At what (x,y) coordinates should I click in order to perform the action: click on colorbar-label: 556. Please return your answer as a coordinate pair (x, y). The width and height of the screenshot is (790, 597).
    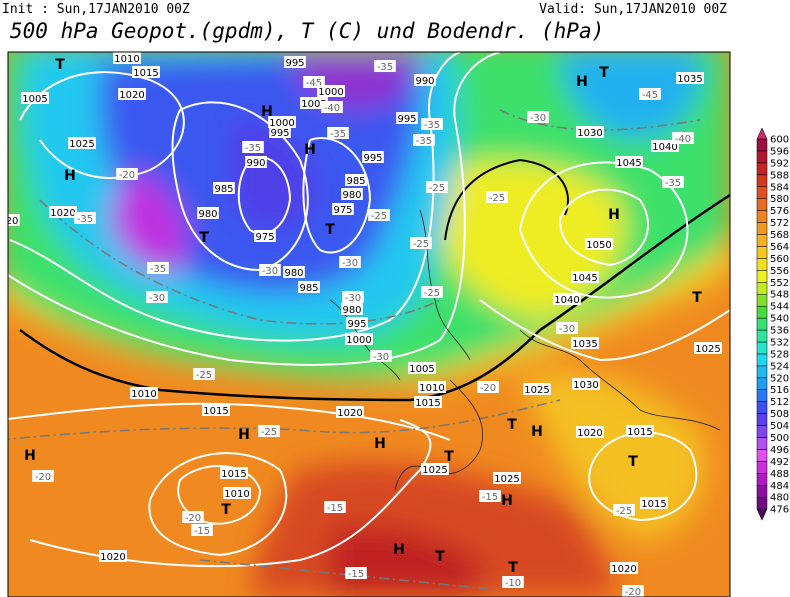
    Looking at the image, I should click on (779, 271).